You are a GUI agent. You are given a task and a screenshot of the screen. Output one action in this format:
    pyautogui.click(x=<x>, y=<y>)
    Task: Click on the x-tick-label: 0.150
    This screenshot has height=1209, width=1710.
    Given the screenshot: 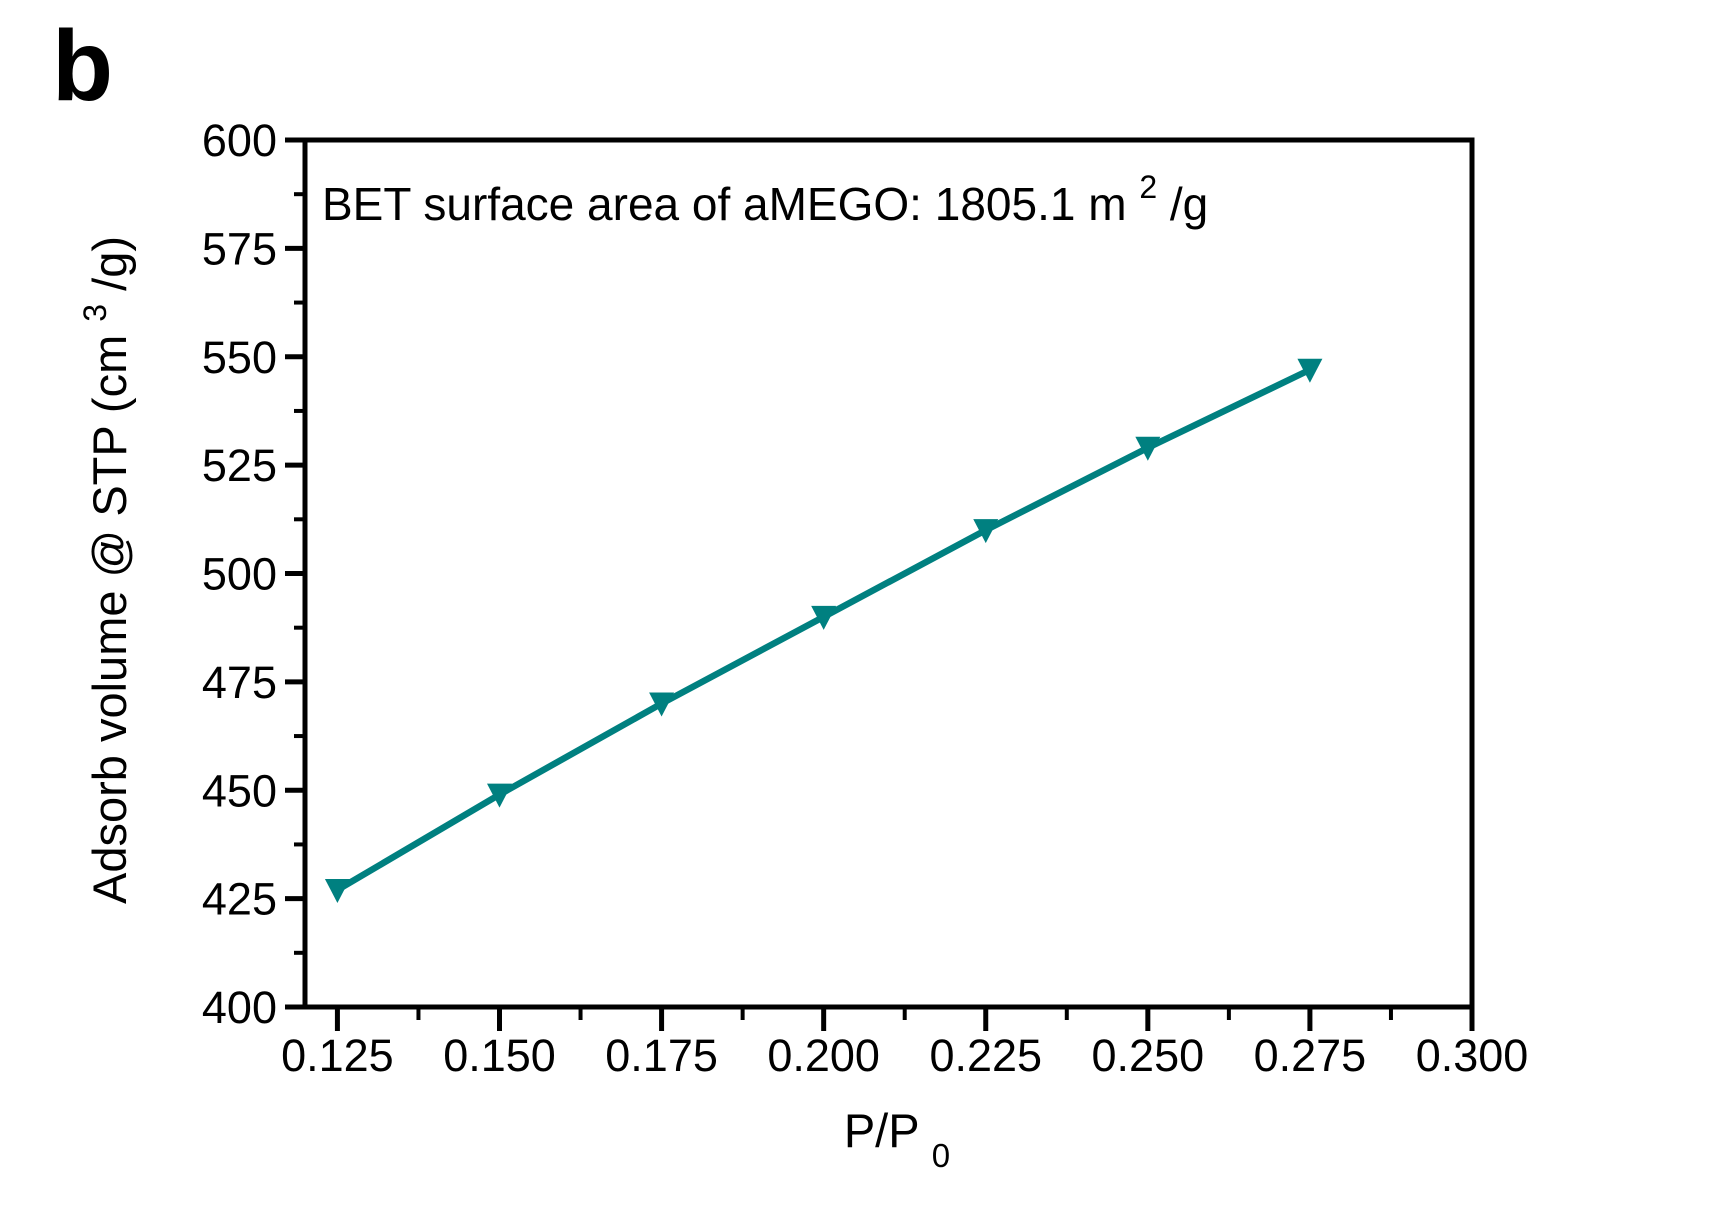 What is the action you would take?
    pyautogui.click(x=499, y=1055)
    